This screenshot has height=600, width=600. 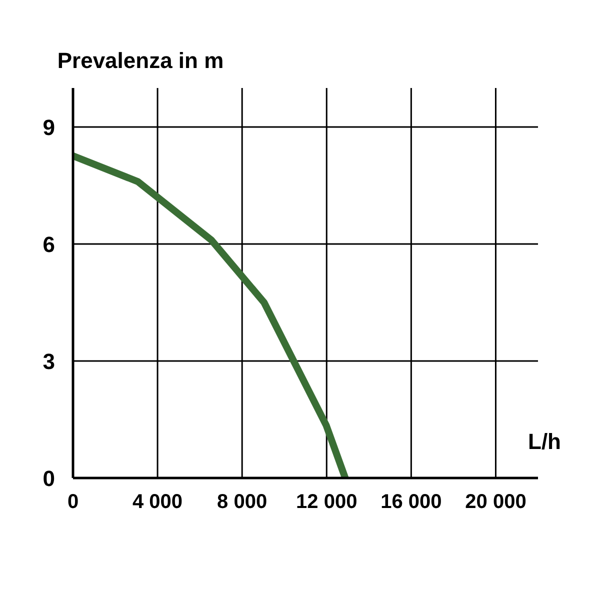 I want to click on x-axis-title: L/h, so click(x=544, y=441).